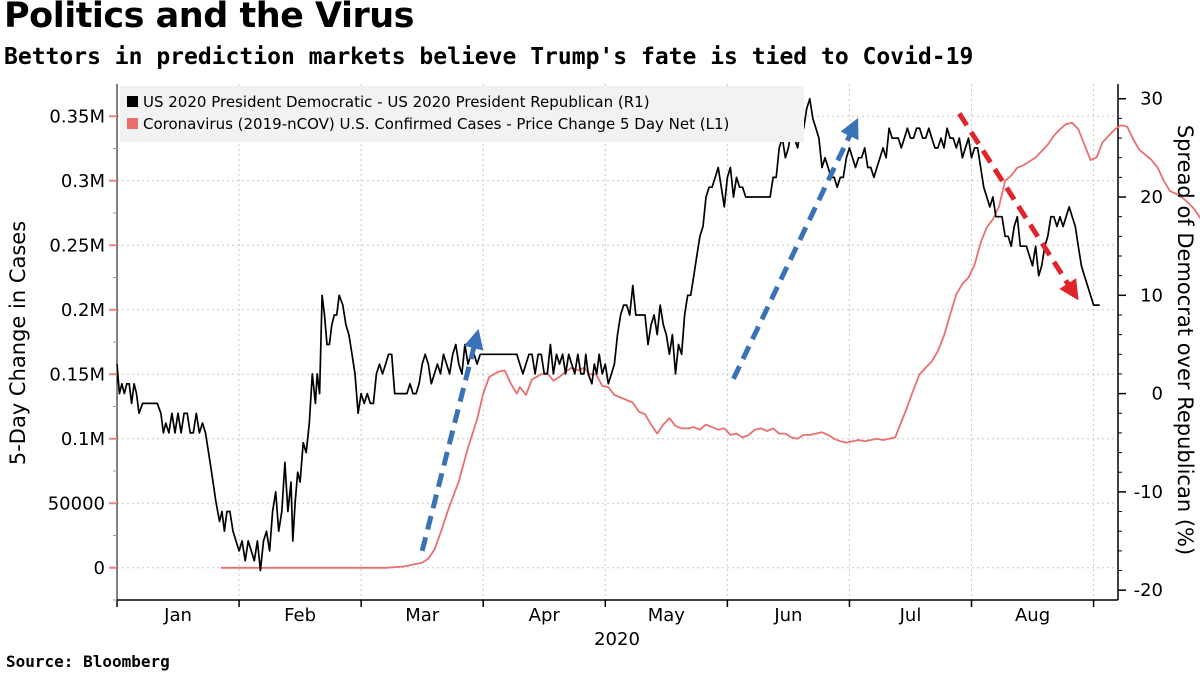 Image resolution: width=1200 pixels, height=675 pixels. I want to click on x-tick-label: Apr, so click(545, 615).